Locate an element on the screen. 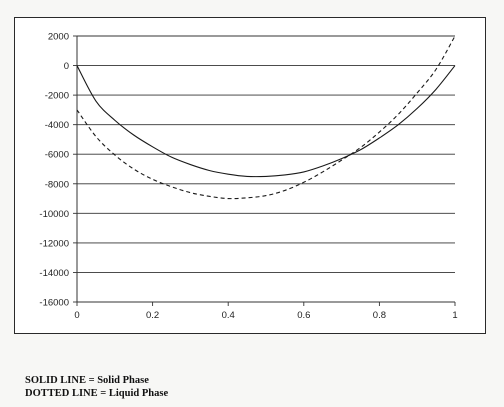 Image resolution: width=504 pixels, height=407 pixels. y-tick-label: 2000 is located at coordinates (58, 37).